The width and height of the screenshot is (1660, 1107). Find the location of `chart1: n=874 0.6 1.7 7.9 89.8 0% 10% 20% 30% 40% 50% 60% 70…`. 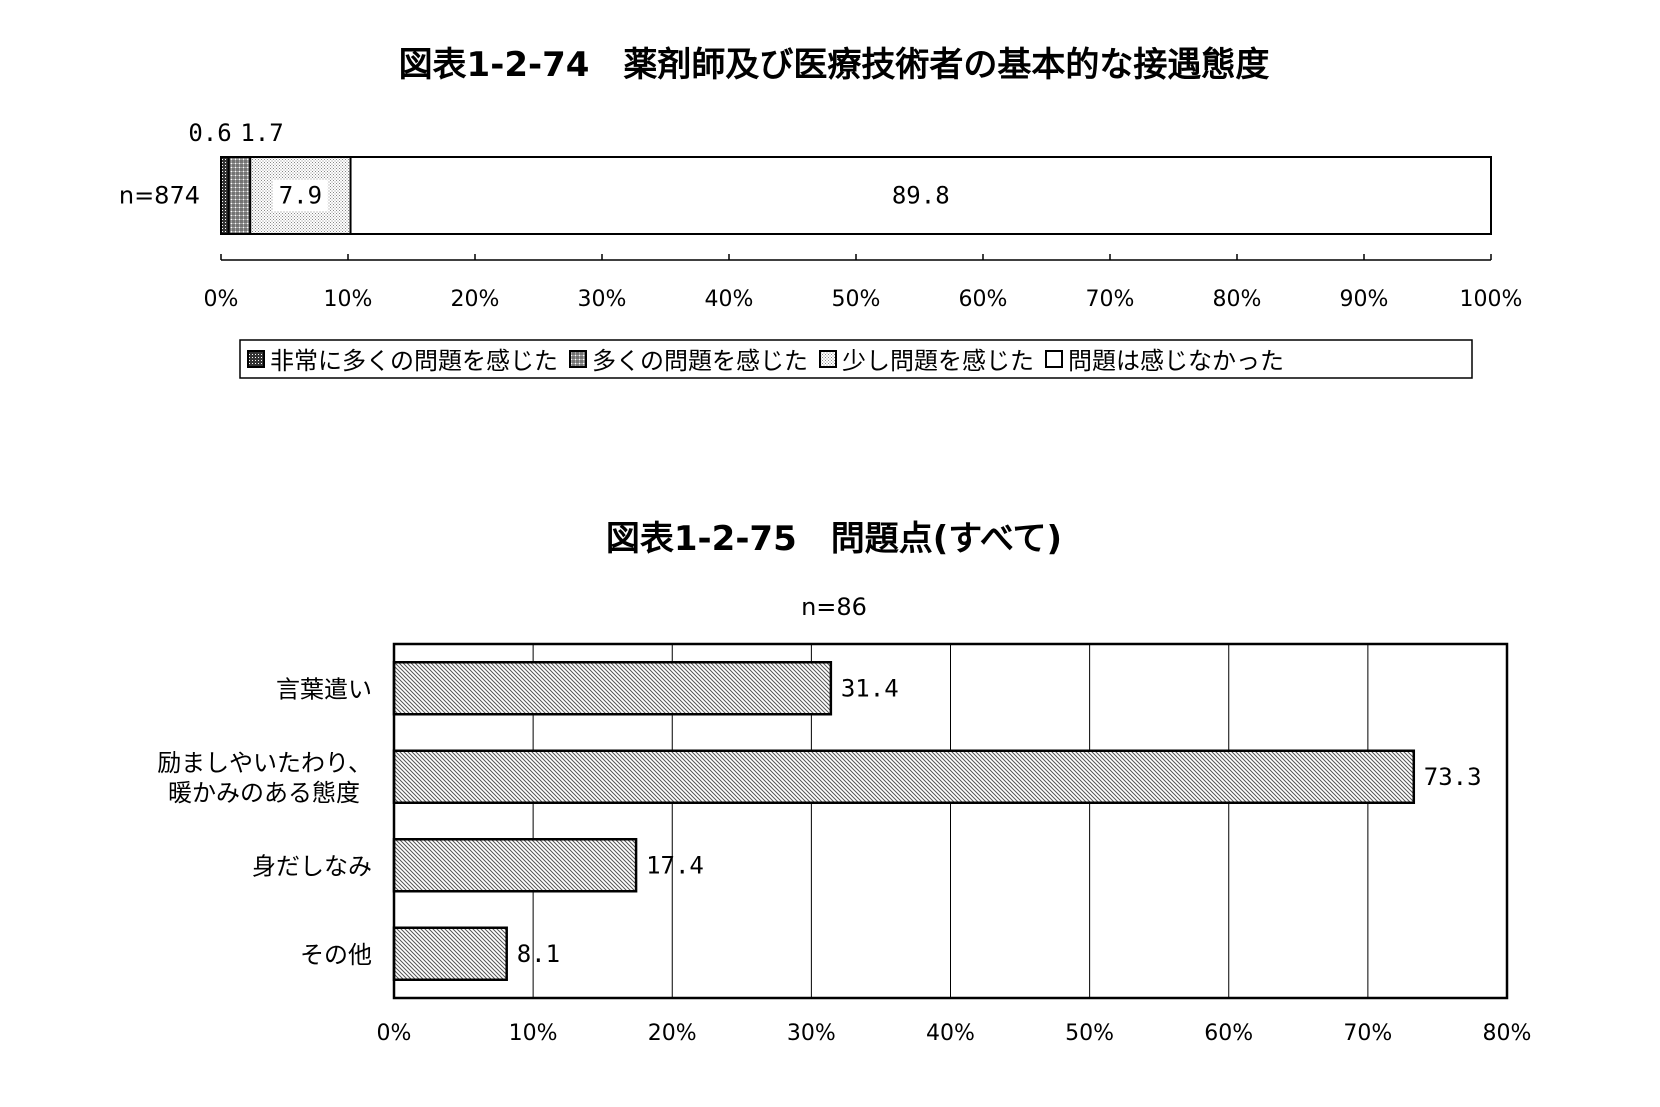

chart1: n=874 0.6 1.7 7.9 89.8 0% 10% 20% 30% 40% 50% 60% 70… is located at coordinates (821, 215).